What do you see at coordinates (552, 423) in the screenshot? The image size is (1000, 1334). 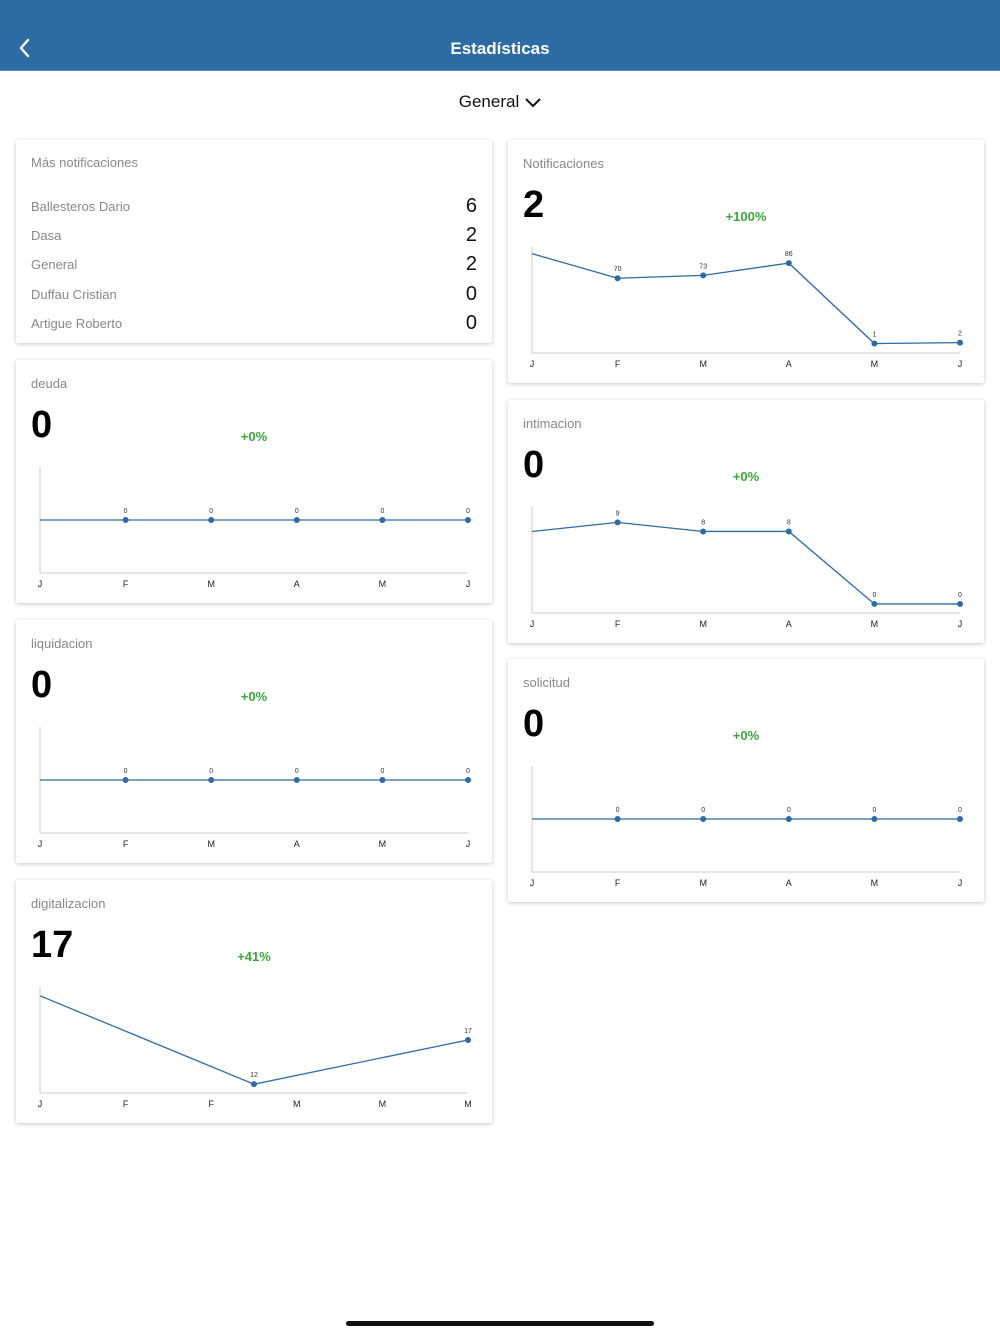 I see `card-title: intimacion` at bounding box center [552, 423].